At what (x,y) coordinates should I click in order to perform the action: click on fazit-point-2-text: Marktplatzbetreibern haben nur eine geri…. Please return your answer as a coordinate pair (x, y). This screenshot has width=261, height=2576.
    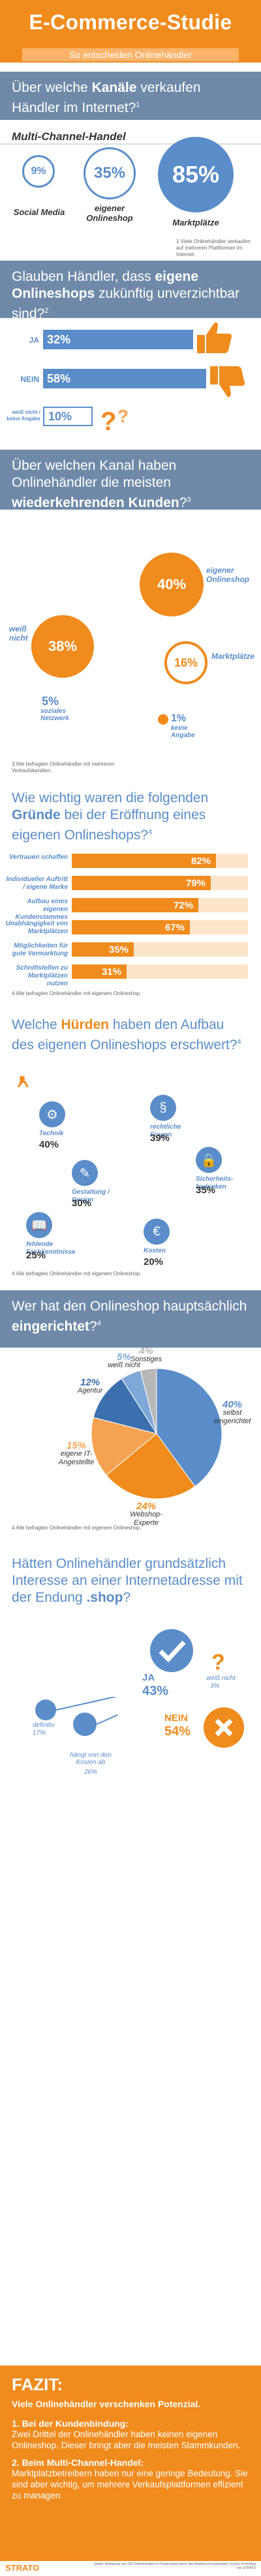
    Looking at the image, I should click on (130, 2484).